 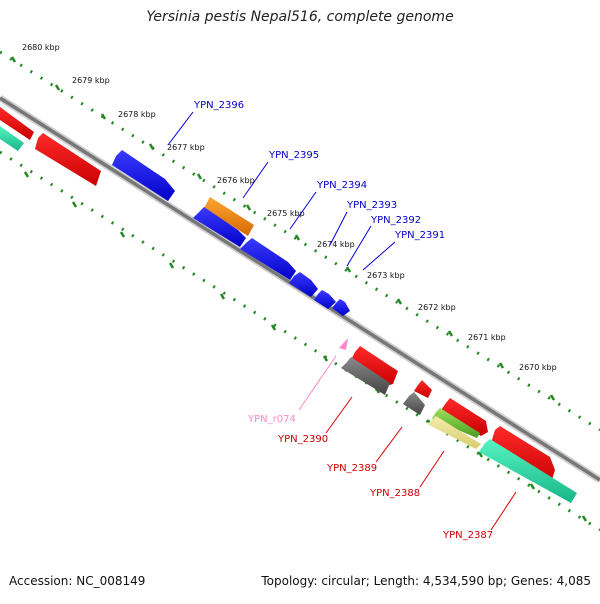 What do you see at coordinates (302, 439) in the screenshot?
I see `label-YPN_2390: YPN_2390` at bounding box center [302, 439].